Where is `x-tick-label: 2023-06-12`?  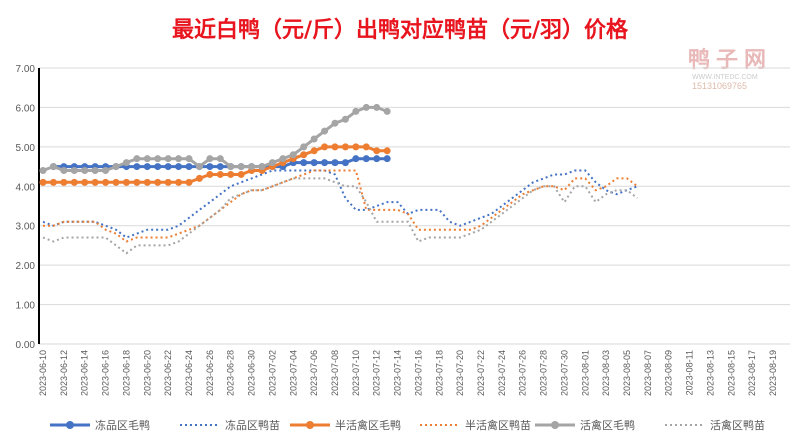
x-tick-label: 2023-06-12 is located at coordinates (64, 373).